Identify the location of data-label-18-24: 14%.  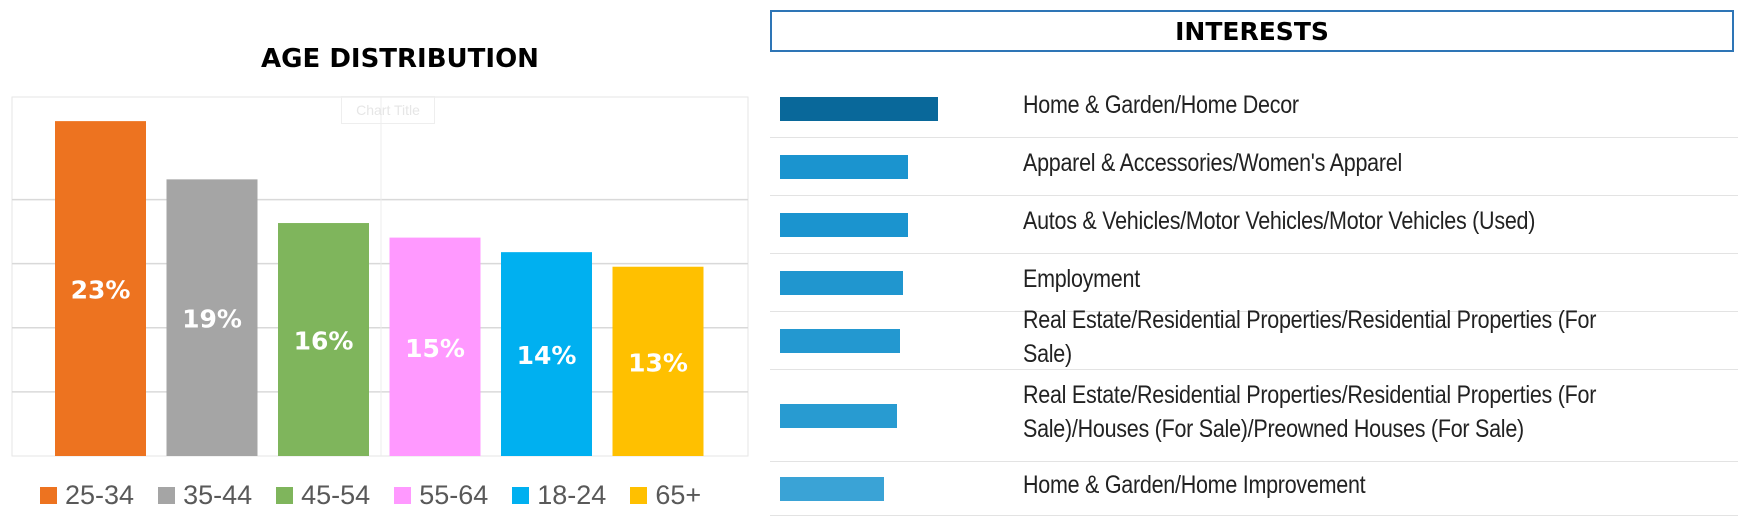
(547, 355).